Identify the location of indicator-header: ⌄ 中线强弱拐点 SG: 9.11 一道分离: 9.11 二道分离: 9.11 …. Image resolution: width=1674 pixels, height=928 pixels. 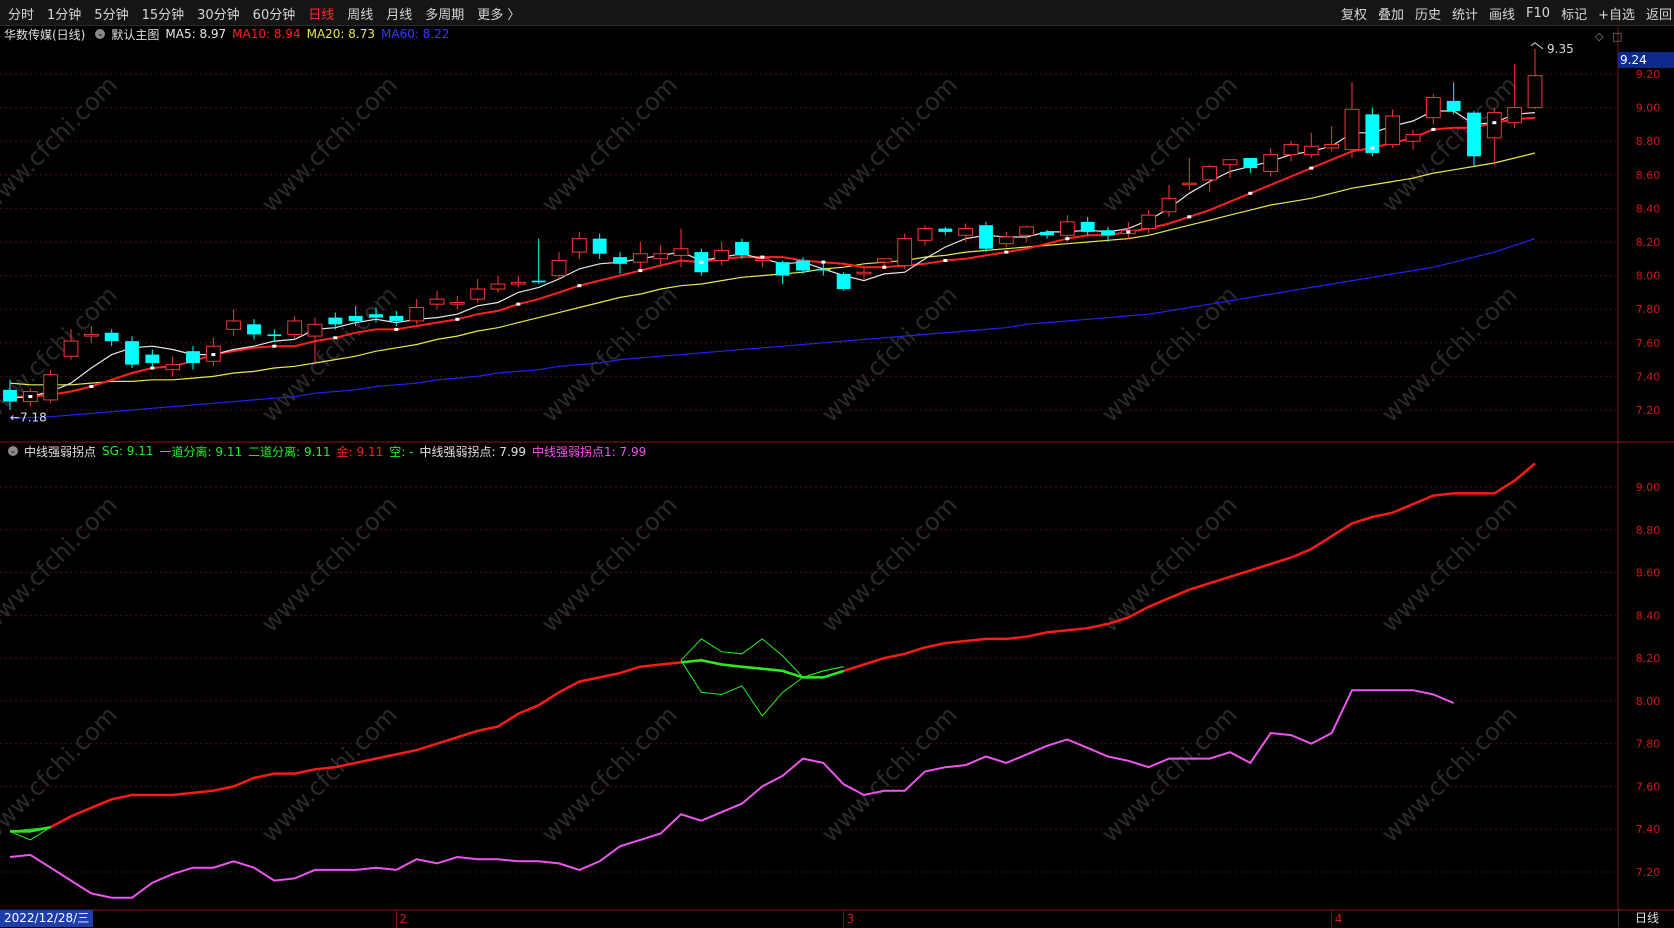
(328, 451).